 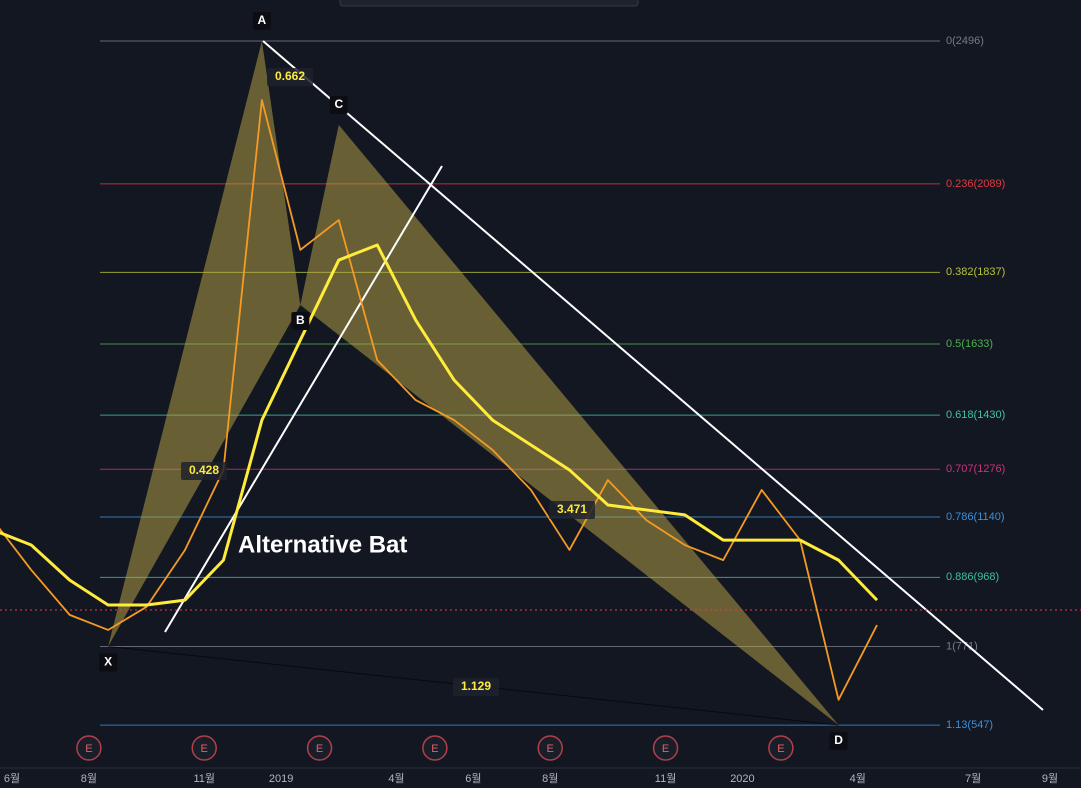 What do you see at coordinates (975, 415) in the screenshot?
I see `fib-label: 0.618(1430)` at bounding box center [975, 415].